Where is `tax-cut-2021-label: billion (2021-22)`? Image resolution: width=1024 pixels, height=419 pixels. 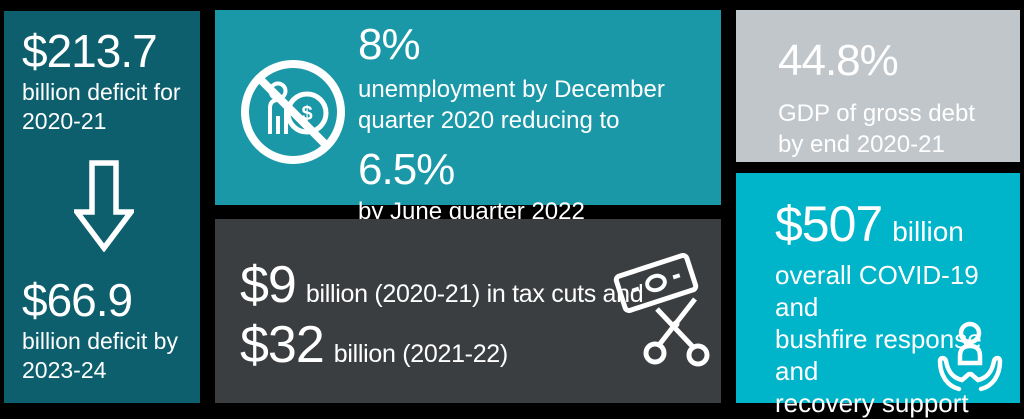 tax-cut-2021-label: billion (2021-22) is located at coordinates (420, 354).